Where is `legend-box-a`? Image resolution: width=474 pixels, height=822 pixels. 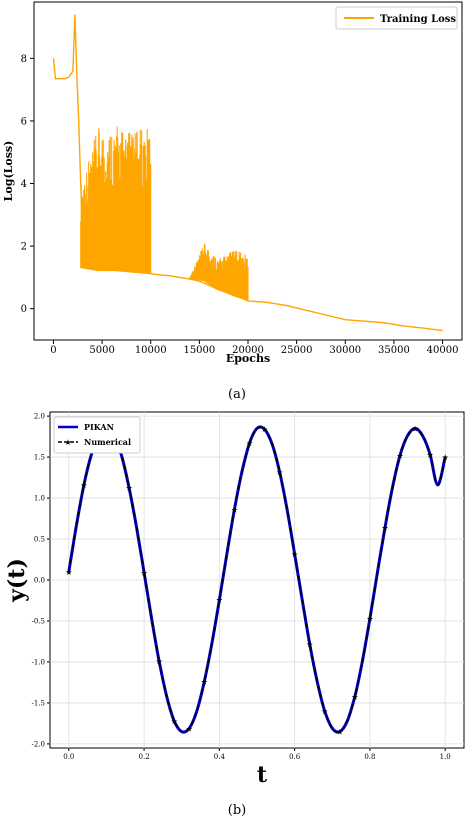
legend-box-a is located at coordinates (396, 18).